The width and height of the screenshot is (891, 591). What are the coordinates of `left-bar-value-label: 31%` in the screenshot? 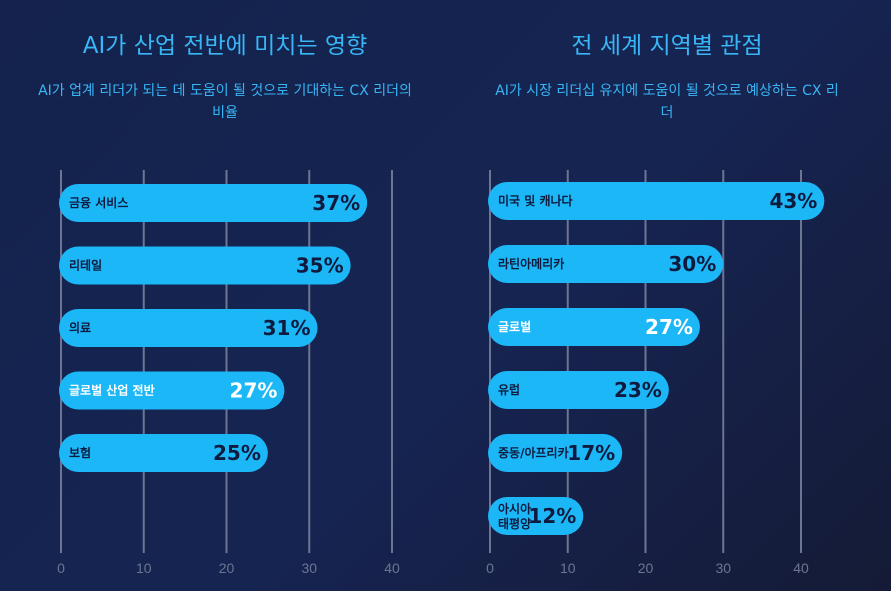 It's located at (287, 328).